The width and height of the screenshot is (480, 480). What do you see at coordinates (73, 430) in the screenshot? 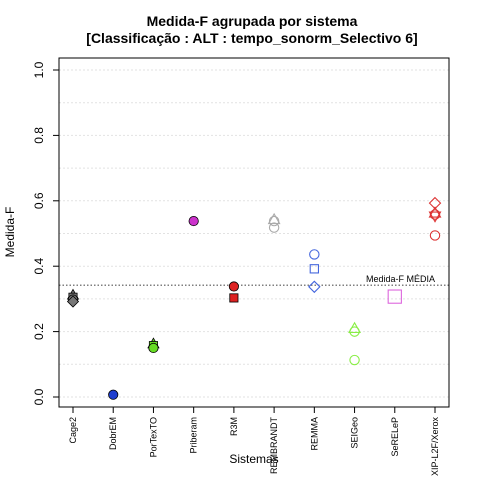
I see `x-tick-label: Cage2` at bounding box center [73, 430].